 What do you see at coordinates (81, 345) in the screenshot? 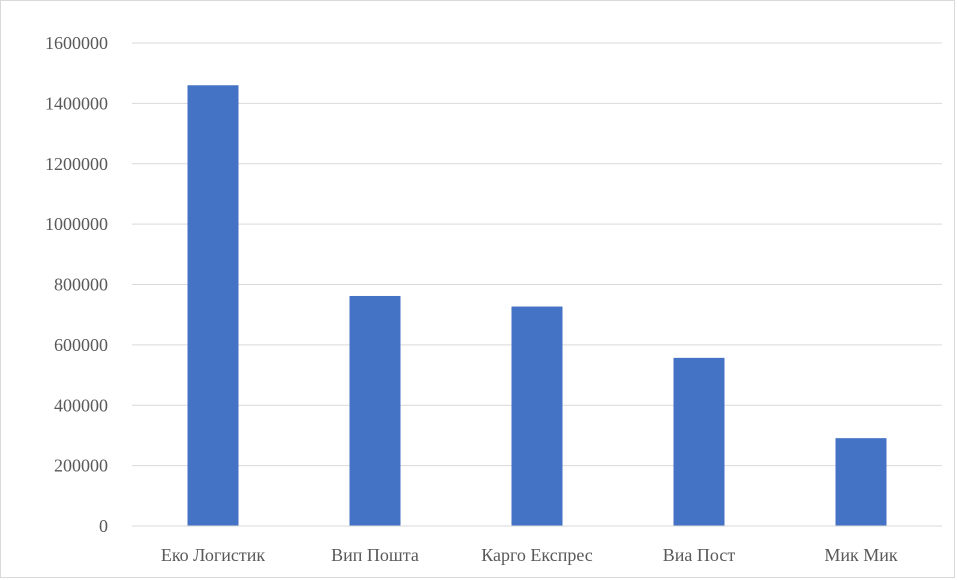
I see `y-tick-label: 600000` at bounding box center [81, 345].